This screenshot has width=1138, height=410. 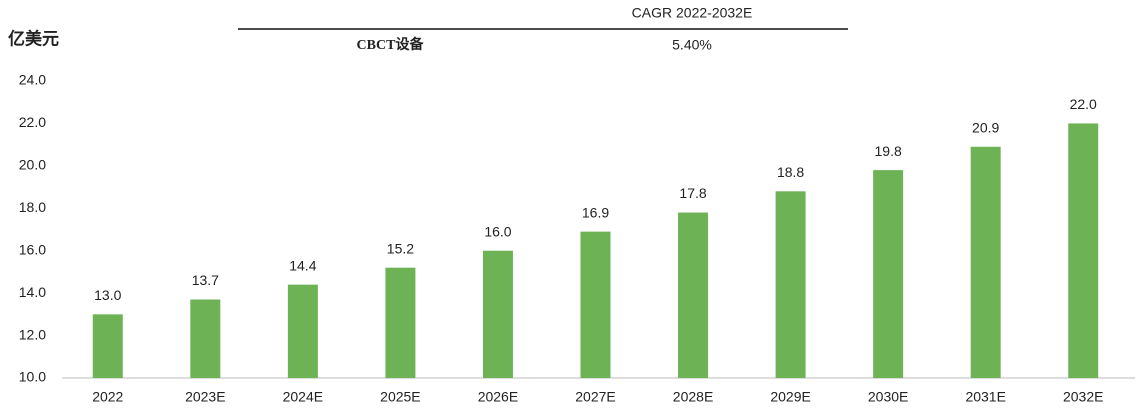 What do you see at coordinates (400, 248) in the screenshot?
I see `value-label: 15.2` at bounding box center [400, 248].